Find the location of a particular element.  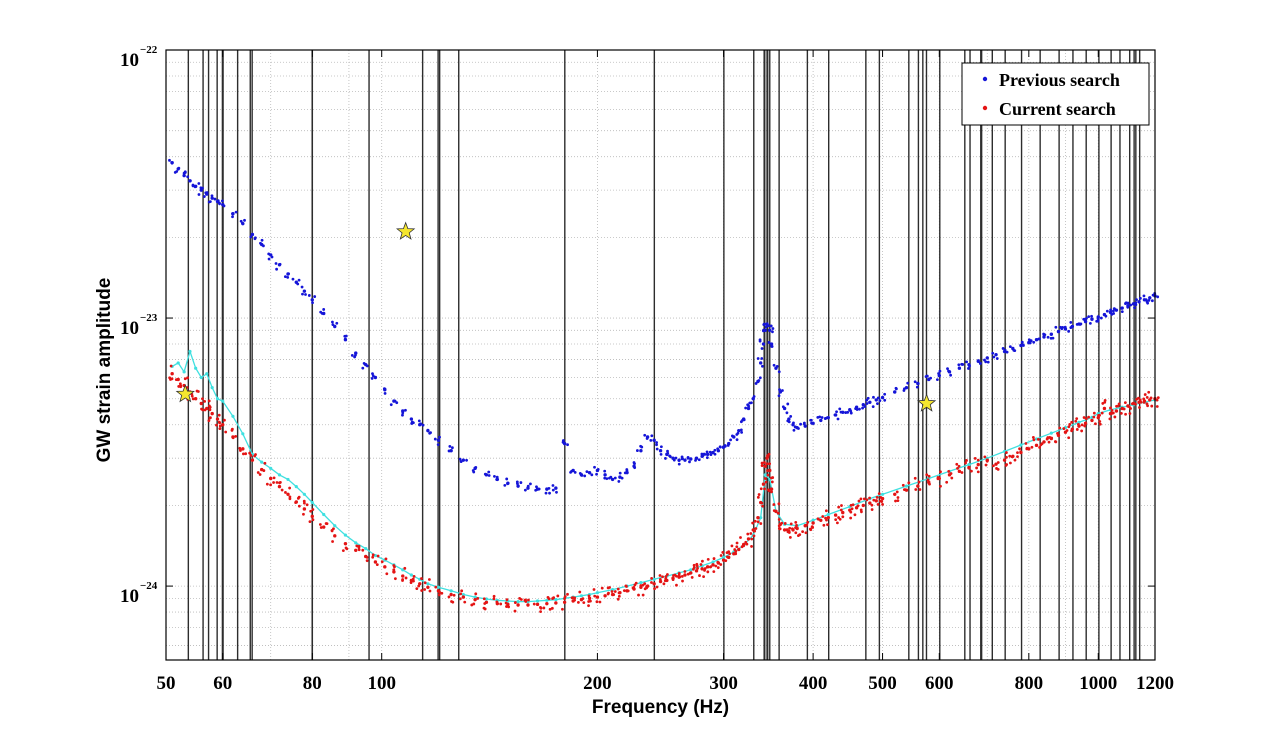

x-tick-label: 800 is located at coordinates (1029, 683).